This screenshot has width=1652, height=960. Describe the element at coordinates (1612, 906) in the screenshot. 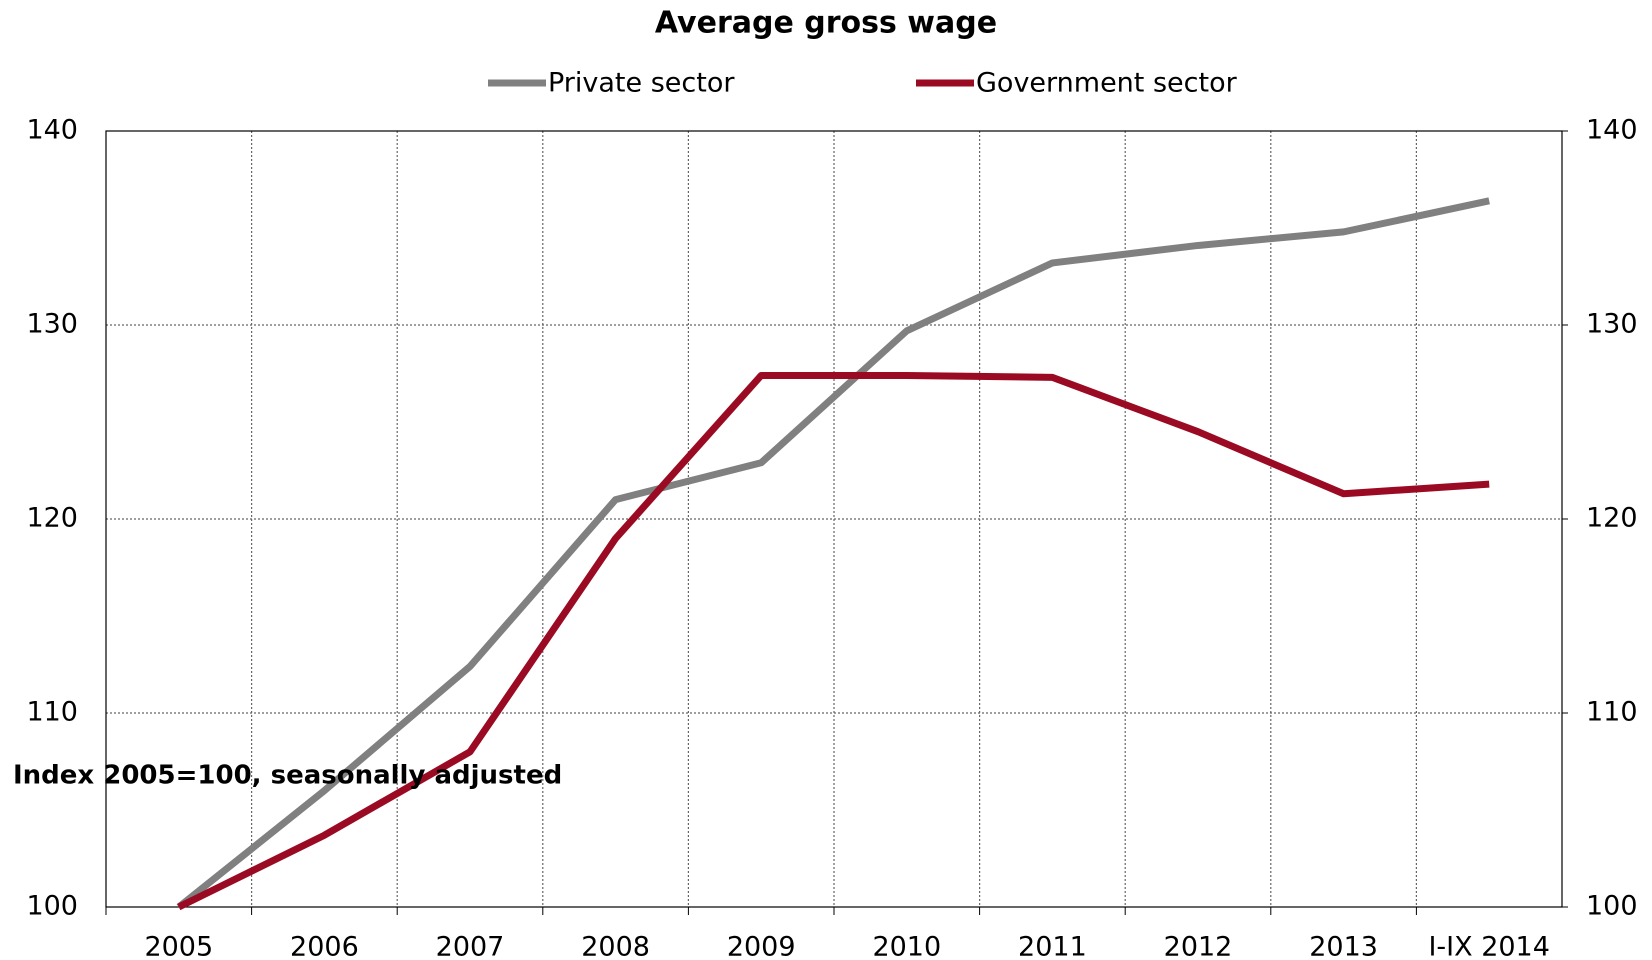

I see `y2-tick-label: 100` at that location.